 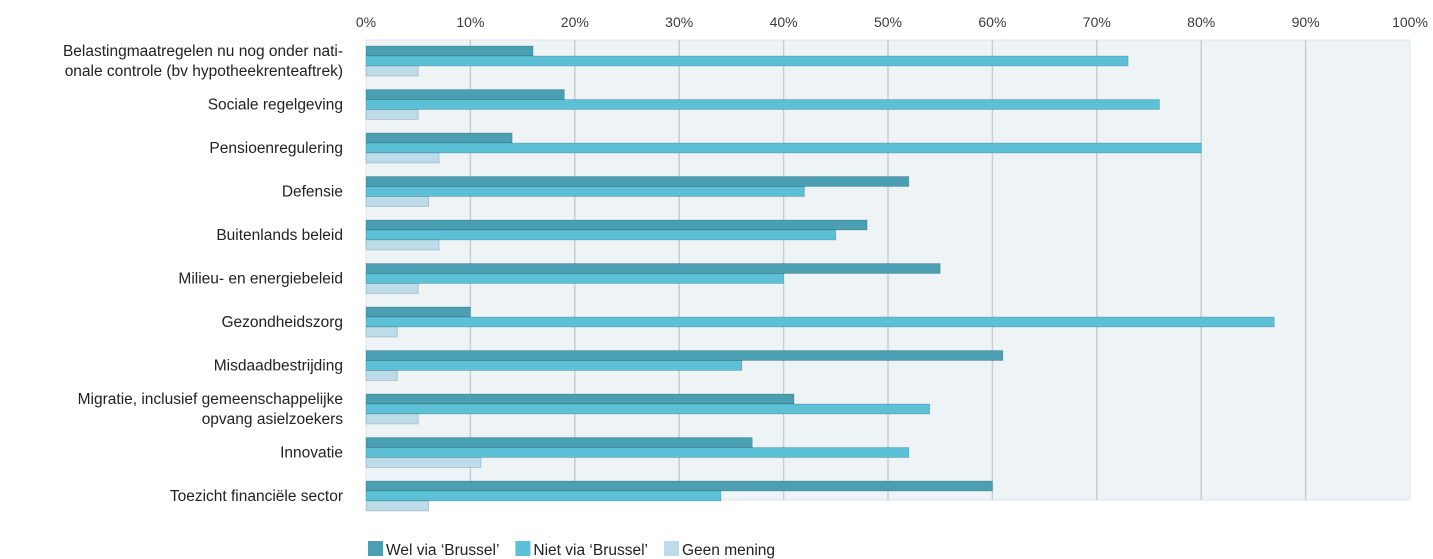 I want to click on category-label: Misdaadbestrijding, so click(x=278, y=366).